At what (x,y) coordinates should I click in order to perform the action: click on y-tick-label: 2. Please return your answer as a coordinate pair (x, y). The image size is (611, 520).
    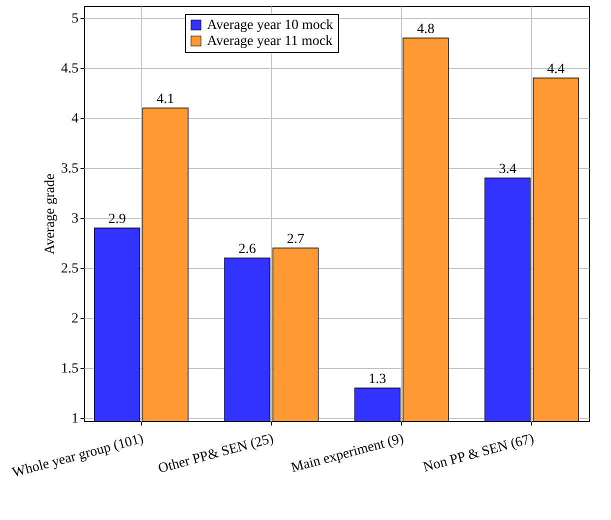
    Looking at the image, I should click on (75, 319).